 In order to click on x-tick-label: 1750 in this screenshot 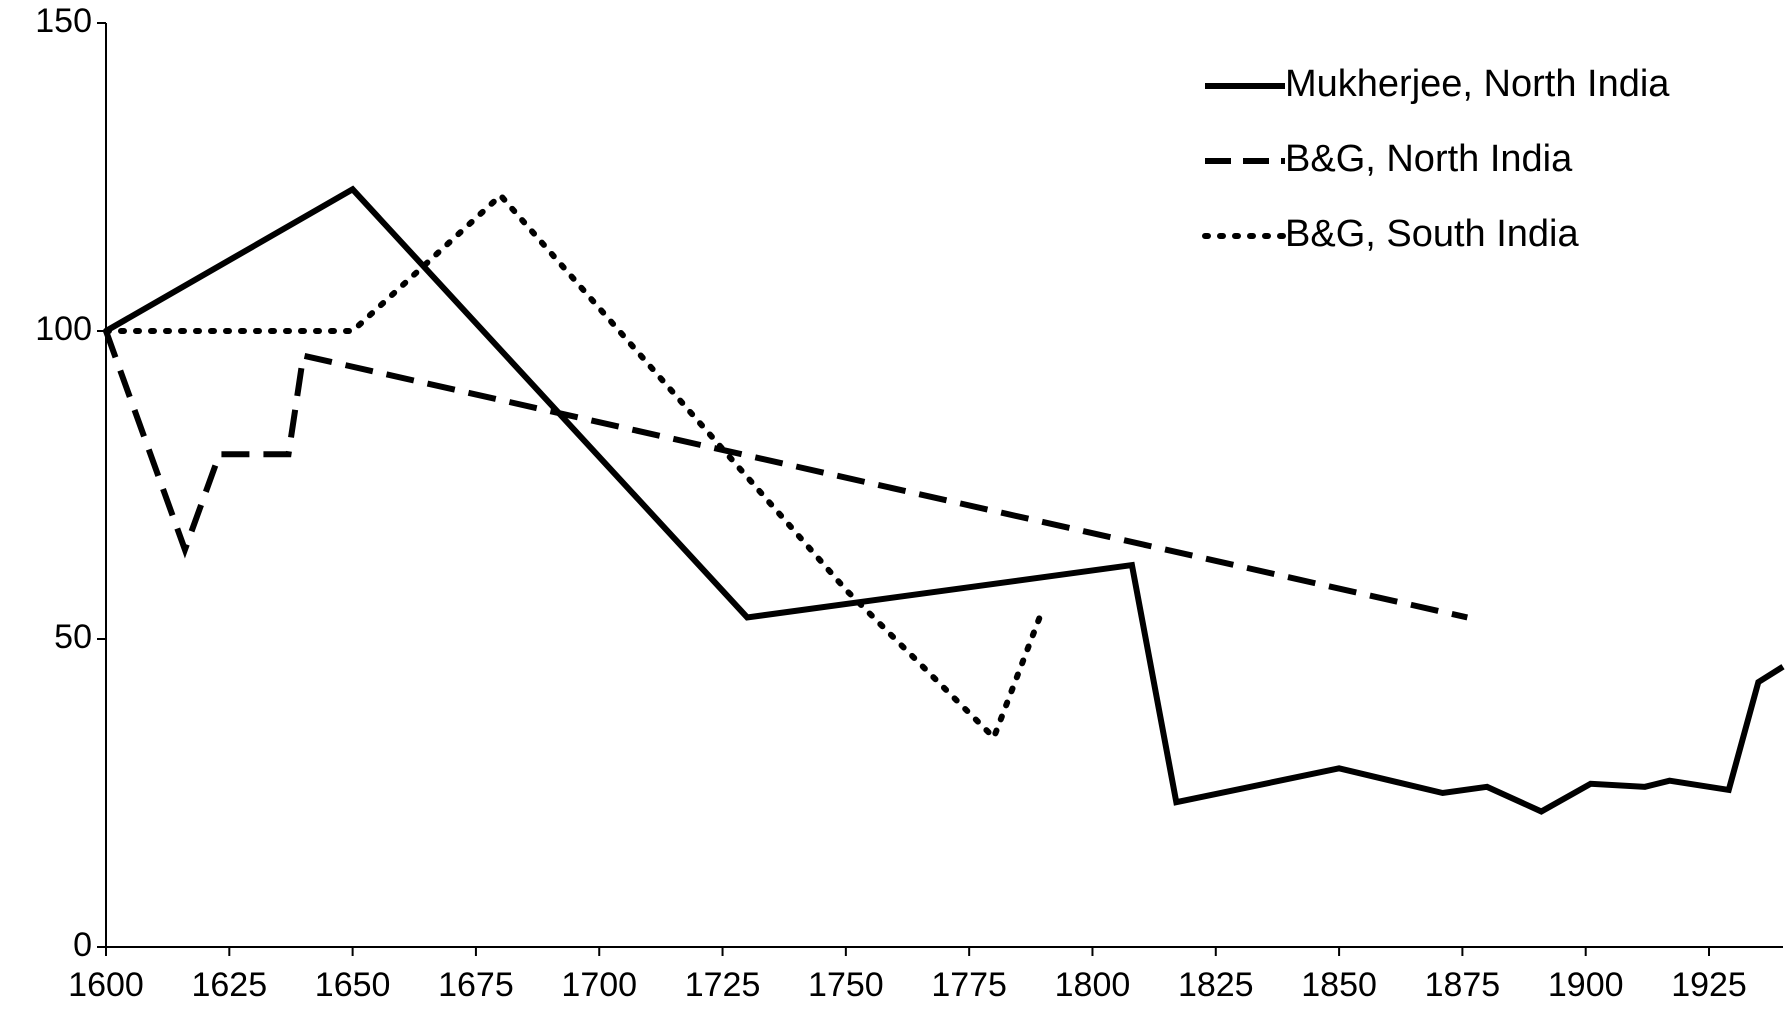, I will do `click(846, 985)`.